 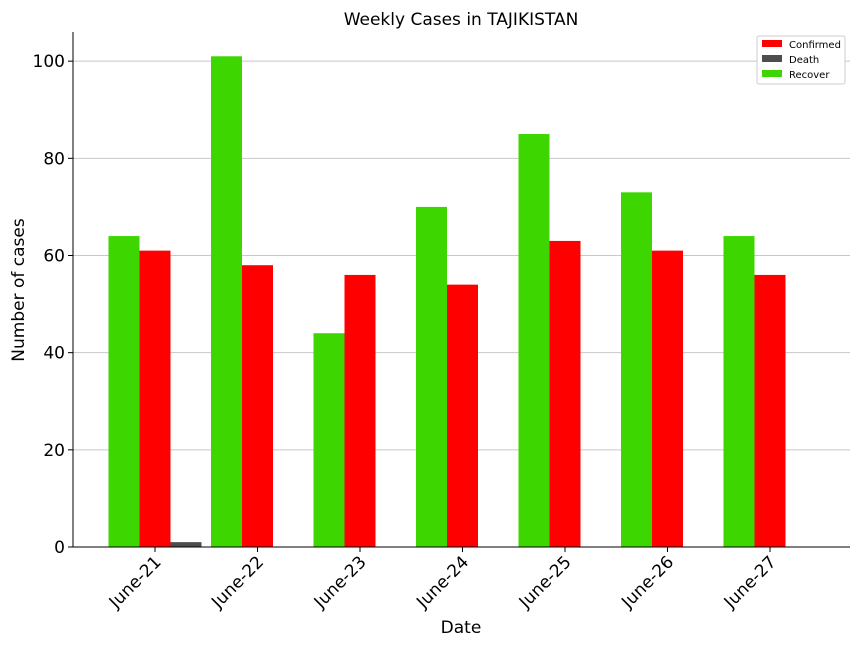 What do you see at coordinates (772, 73) in the screenshot?
I see `legend-swatch-recover` at bounding box center [772, 73].